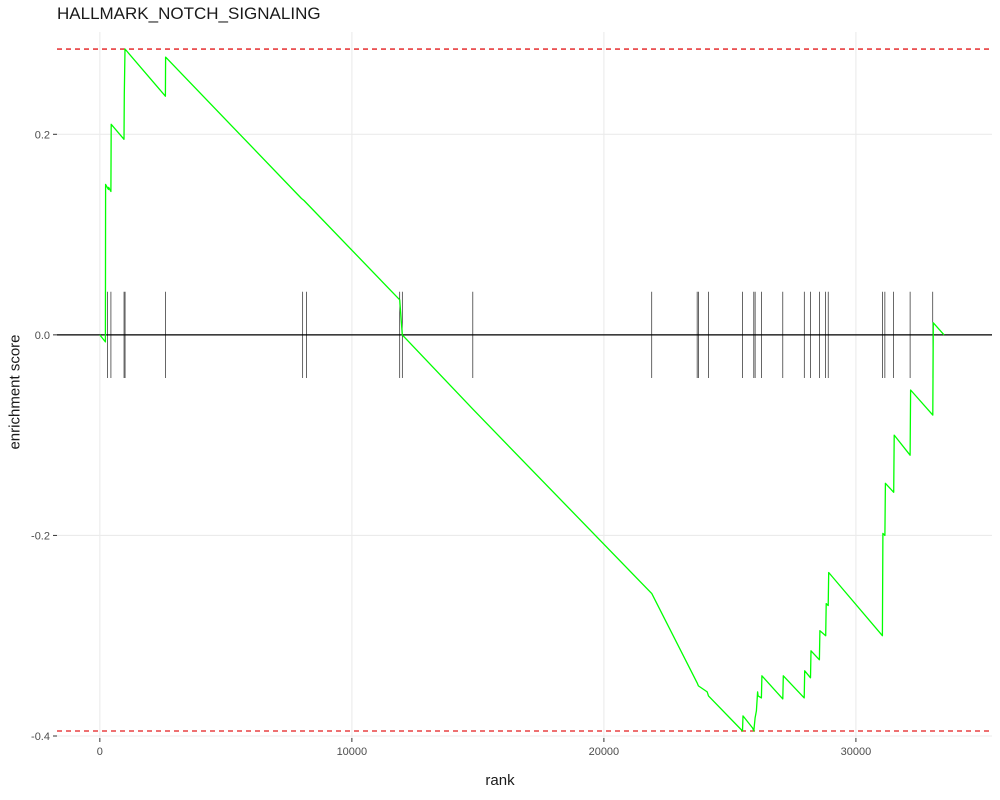 The image size is (1000, 800). I want to click on x-tick-label: 30000, so click(856, 752).